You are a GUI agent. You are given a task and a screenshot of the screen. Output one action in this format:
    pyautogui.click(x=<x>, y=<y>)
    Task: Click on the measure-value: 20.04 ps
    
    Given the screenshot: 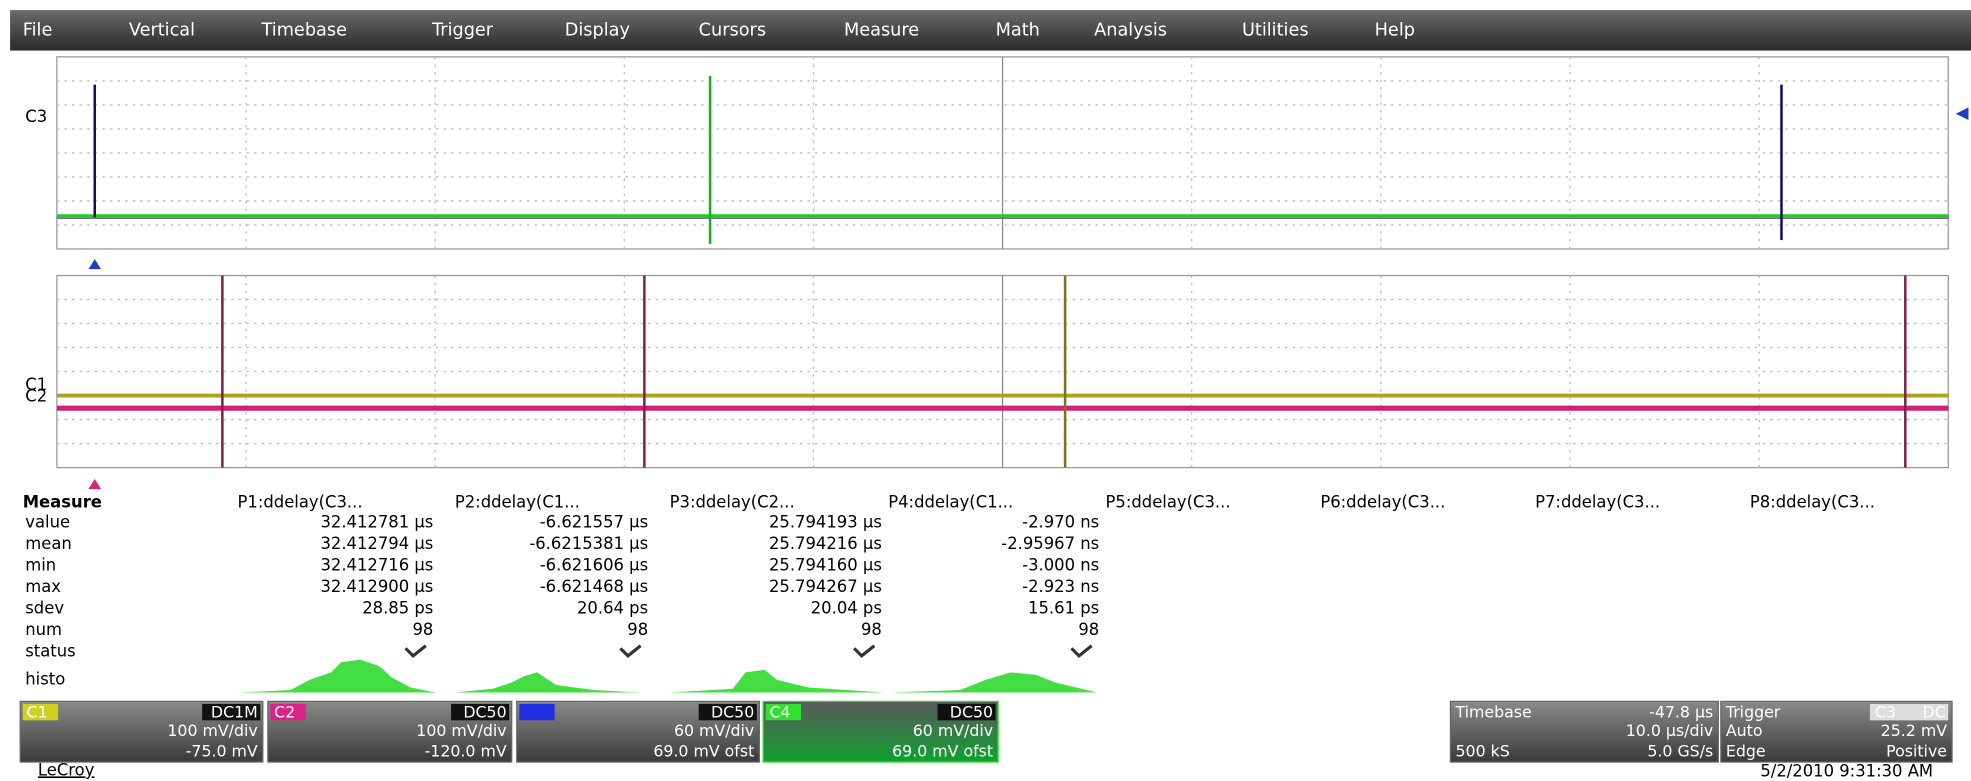 What is the action you would take?
    pyautogui.click(x=846, y=608)
    